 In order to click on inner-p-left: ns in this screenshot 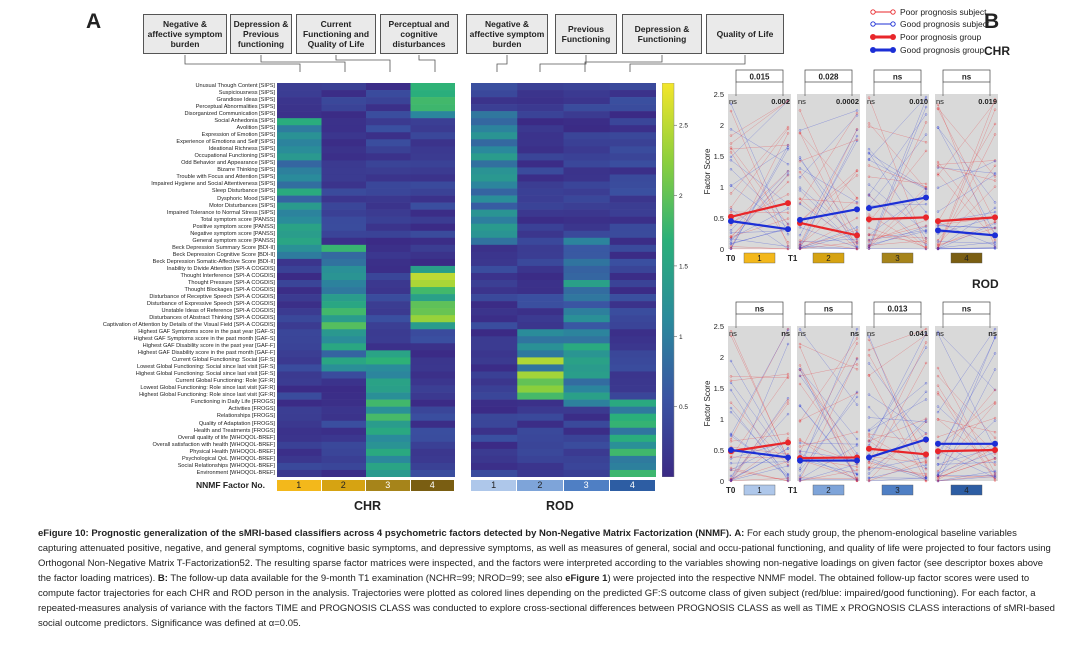, I will do `click(871, 333)`.